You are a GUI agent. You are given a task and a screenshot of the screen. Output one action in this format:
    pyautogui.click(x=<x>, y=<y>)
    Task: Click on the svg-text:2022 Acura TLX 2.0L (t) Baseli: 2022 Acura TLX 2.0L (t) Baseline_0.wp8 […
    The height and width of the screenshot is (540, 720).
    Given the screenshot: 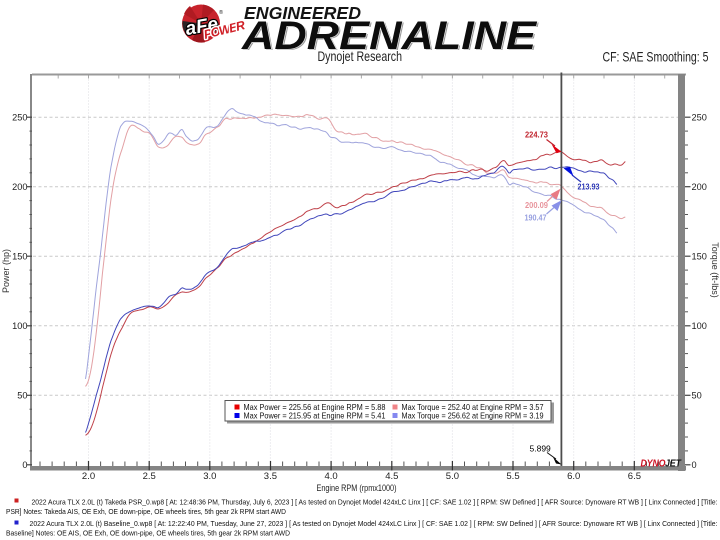 What is the action you would take?
    pyautogui.click(x=374, y=523)
    